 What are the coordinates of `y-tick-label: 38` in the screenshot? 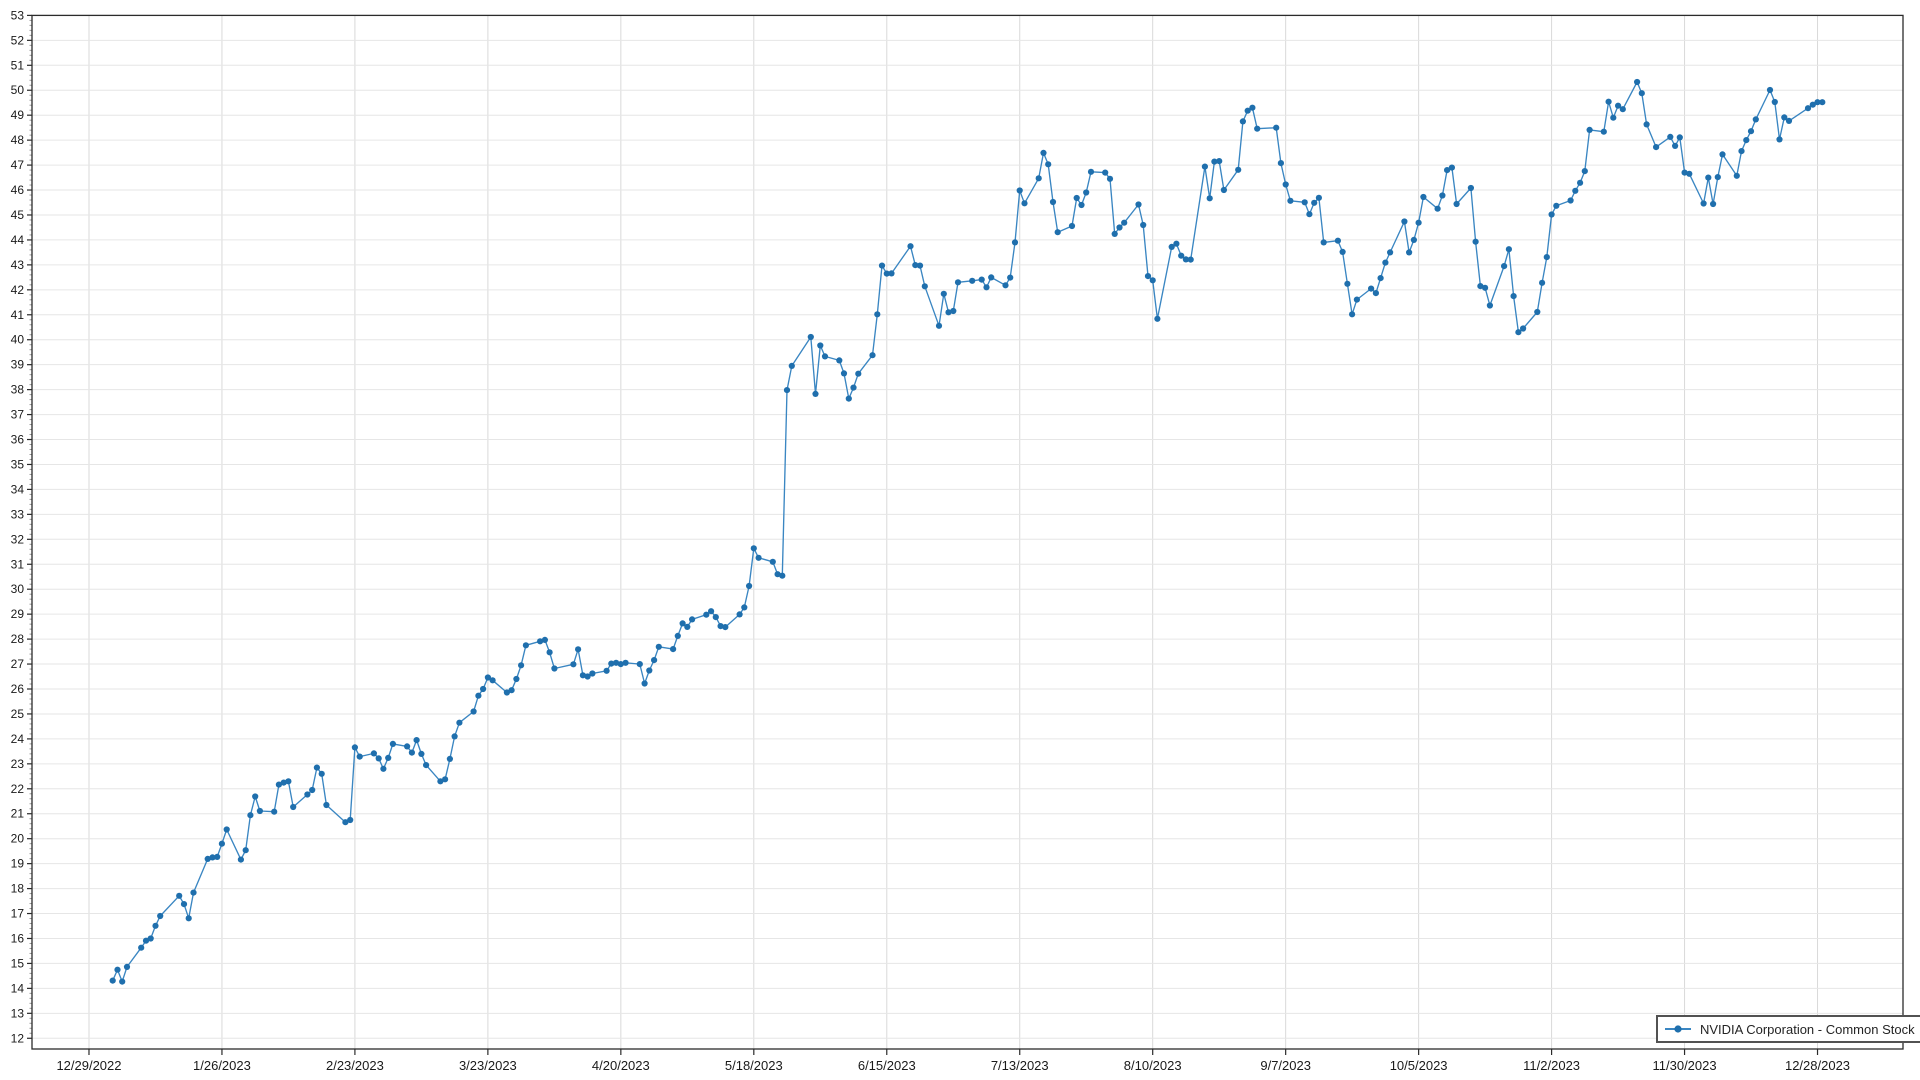 It's located at (18, 390).